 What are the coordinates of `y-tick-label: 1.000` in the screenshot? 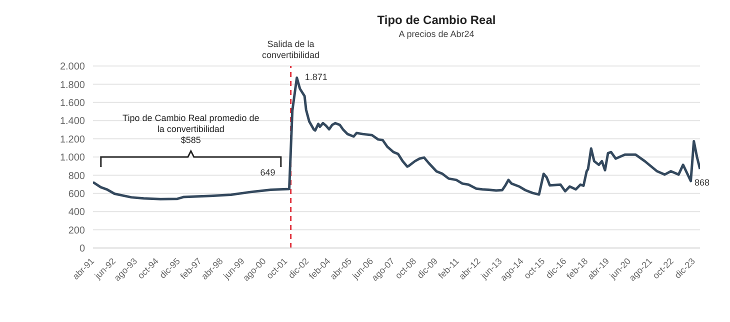 It's located at (73, 158).